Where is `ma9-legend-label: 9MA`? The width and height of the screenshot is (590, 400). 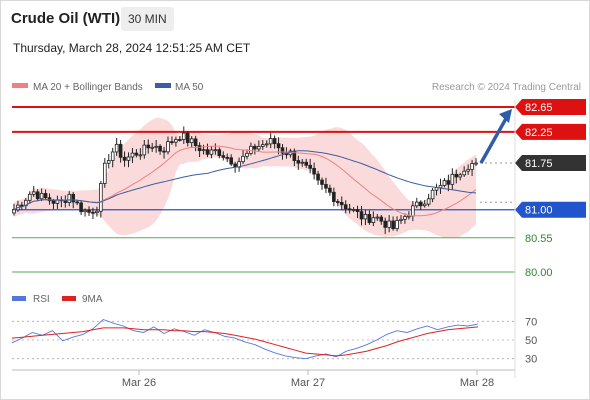
ma9-legend-label: 9MA is located at coordinates (92, 299).